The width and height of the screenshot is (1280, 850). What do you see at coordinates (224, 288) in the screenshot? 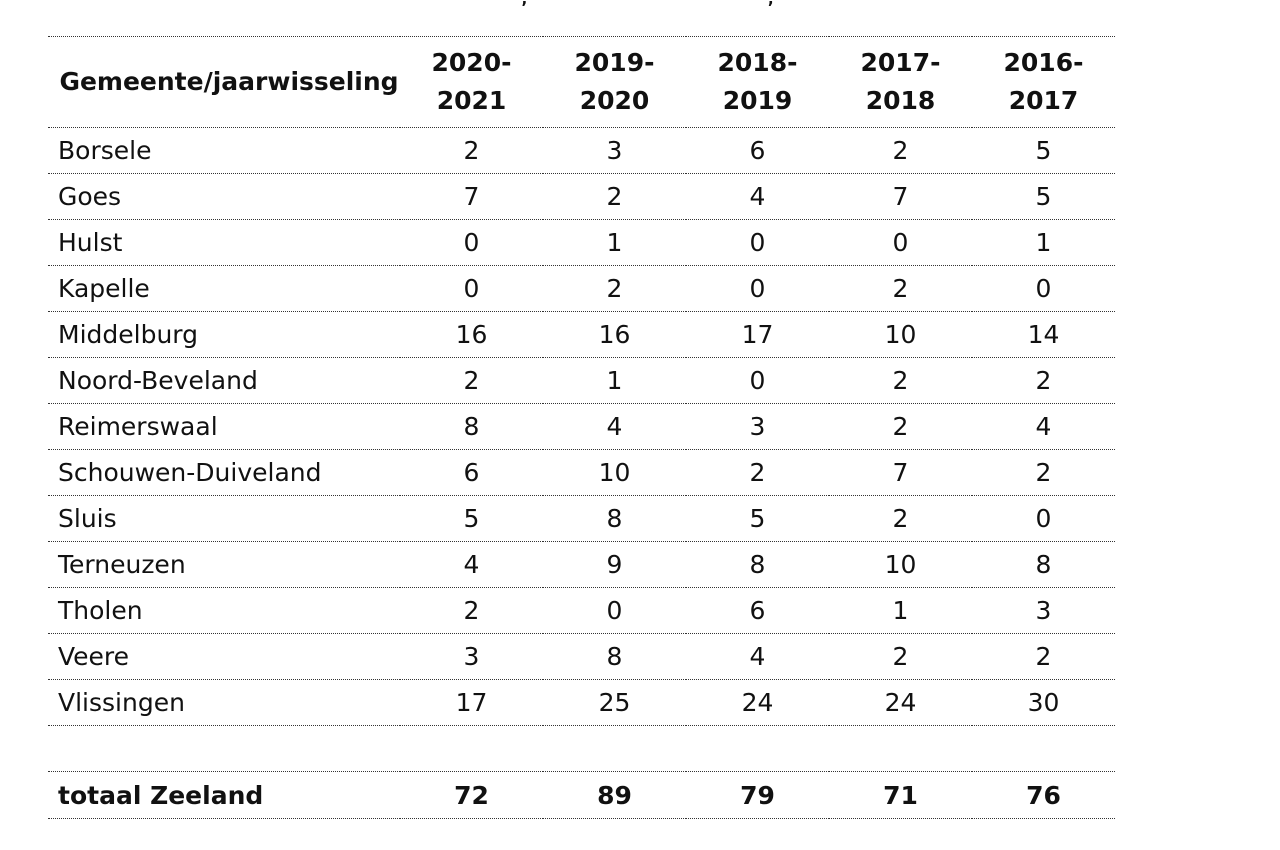
I see `municipality-name: Kapelle` at bounding box center [224, 288].